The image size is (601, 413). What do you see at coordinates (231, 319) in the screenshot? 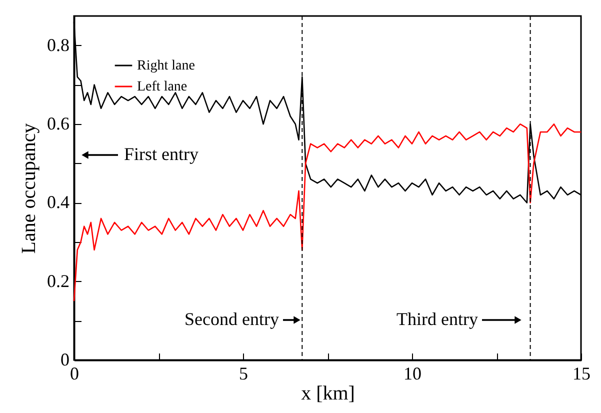
I see `annotation: Second entry` at bounding box center [231, 319].